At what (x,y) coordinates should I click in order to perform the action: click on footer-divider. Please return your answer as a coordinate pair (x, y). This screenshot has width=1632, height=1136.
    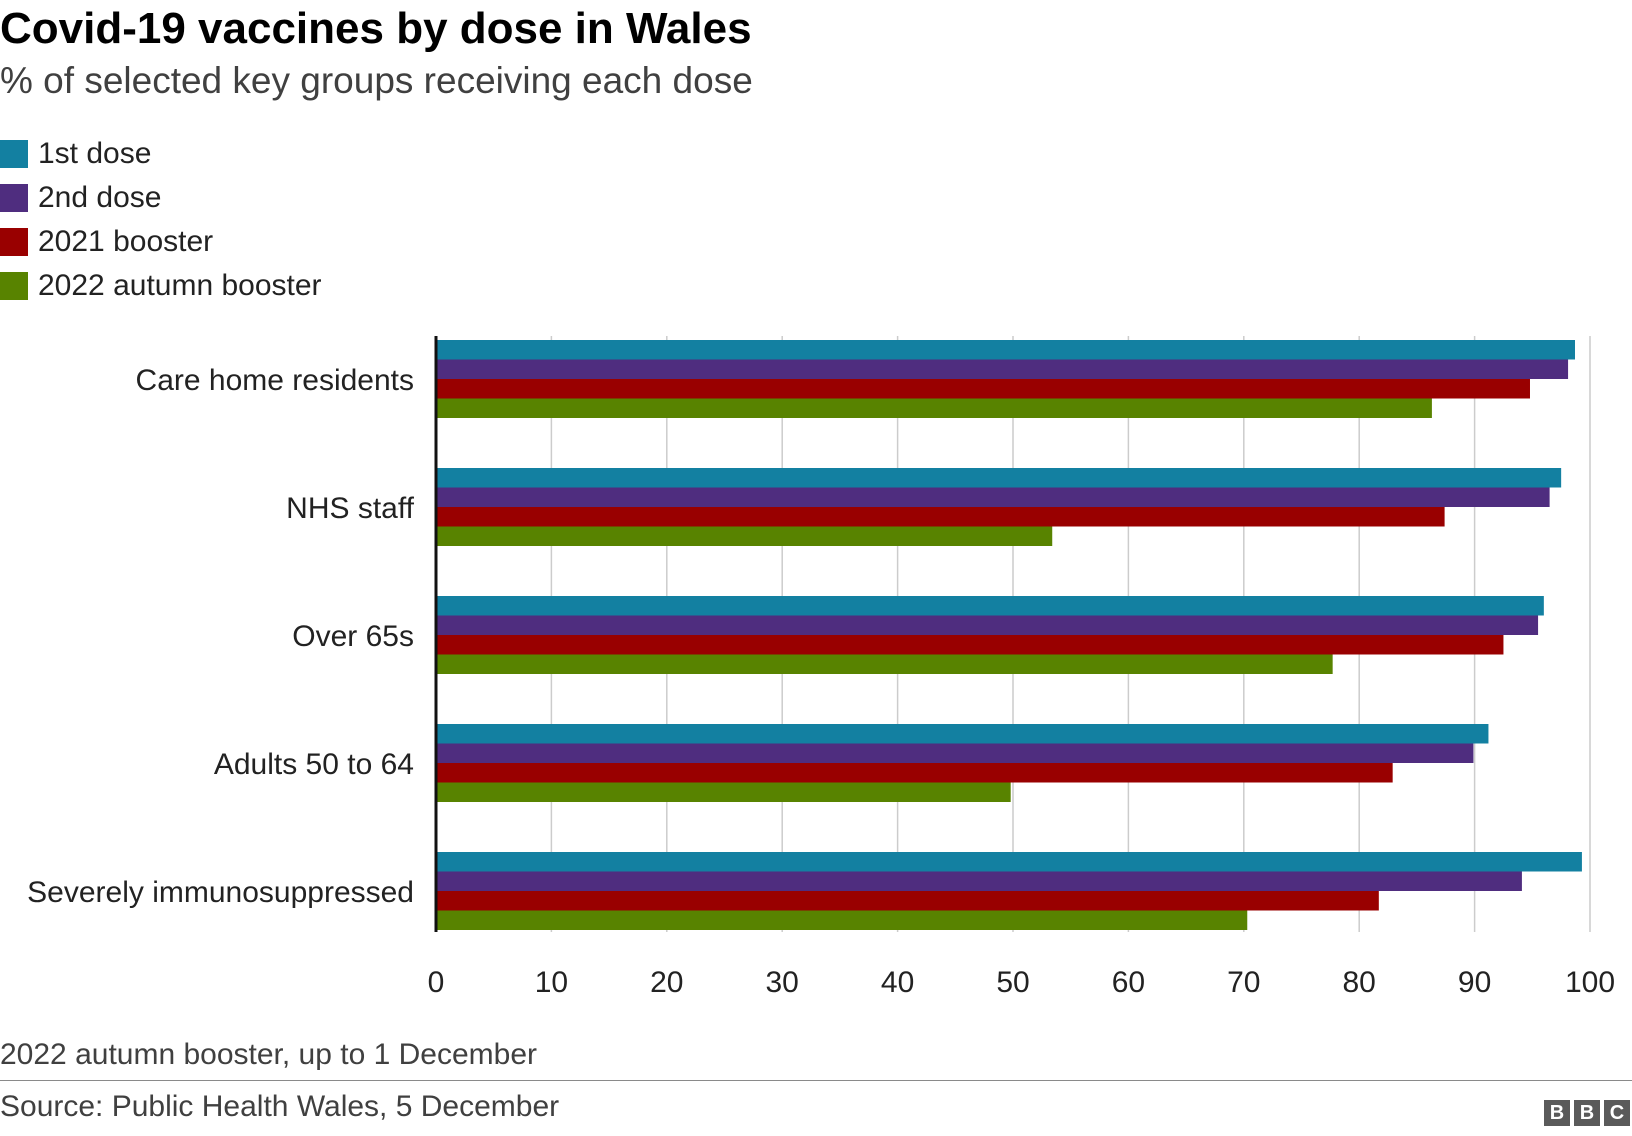
    Looking at the image, I should click on (816, 1080).